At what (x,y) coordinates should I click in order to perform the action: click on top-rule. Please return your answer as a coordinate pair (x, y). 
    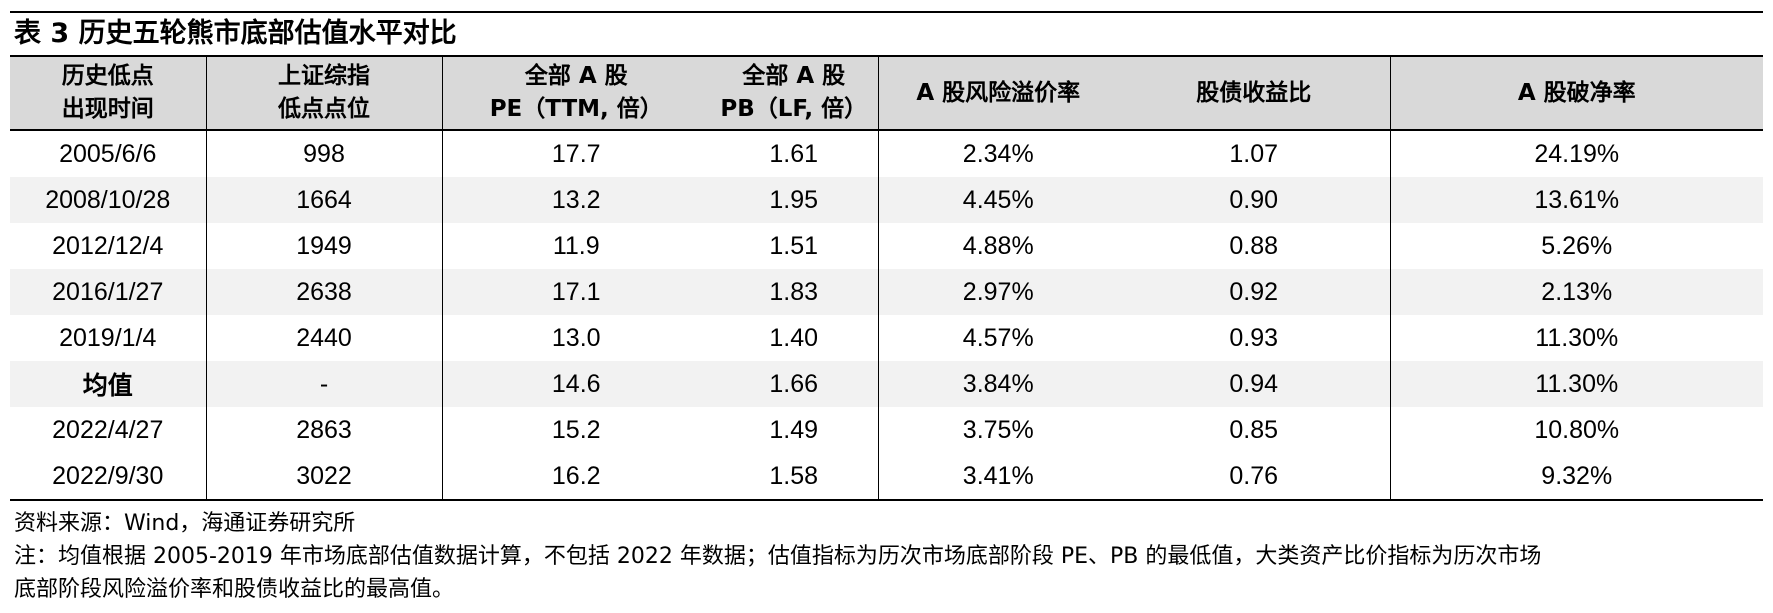
    Looking at the image, I should click on (886, 12).